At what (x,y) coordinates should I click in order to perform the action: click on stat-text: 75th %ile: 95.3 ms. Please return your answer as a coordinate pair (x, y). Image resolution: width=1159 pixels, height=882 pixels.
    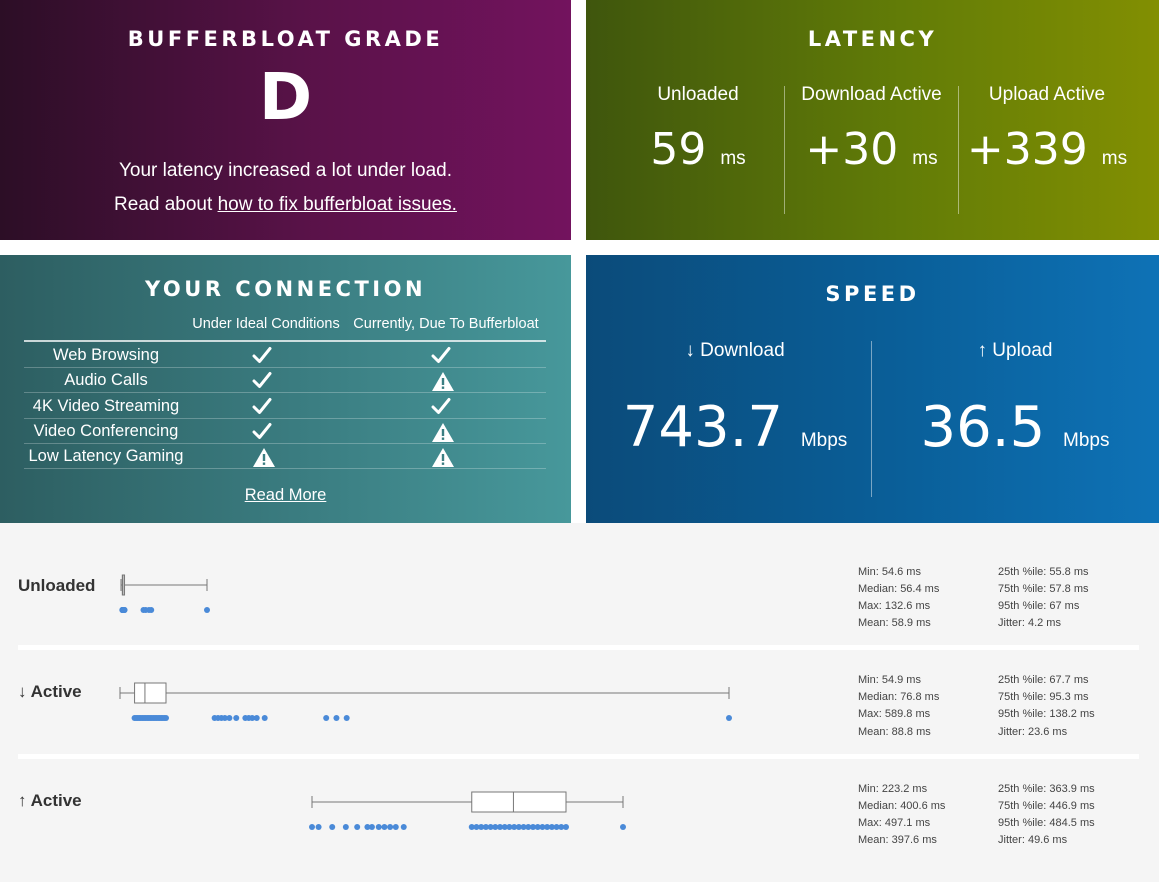
    Looking at the image, I should click on (1043, 697).